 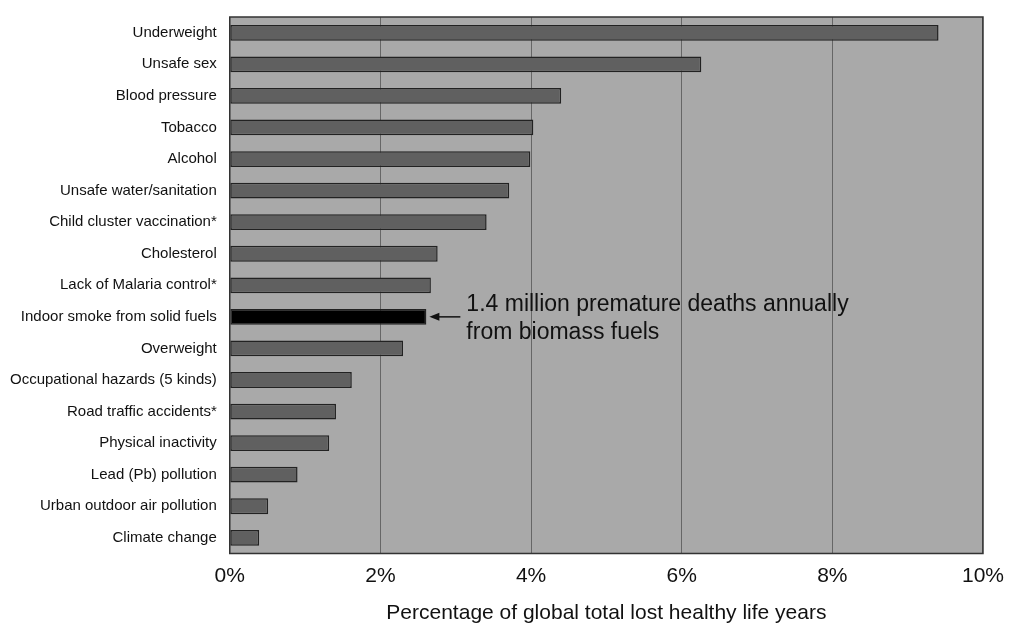 I want to click on y-tick-label: Climate change, so click(x=164, y=536).